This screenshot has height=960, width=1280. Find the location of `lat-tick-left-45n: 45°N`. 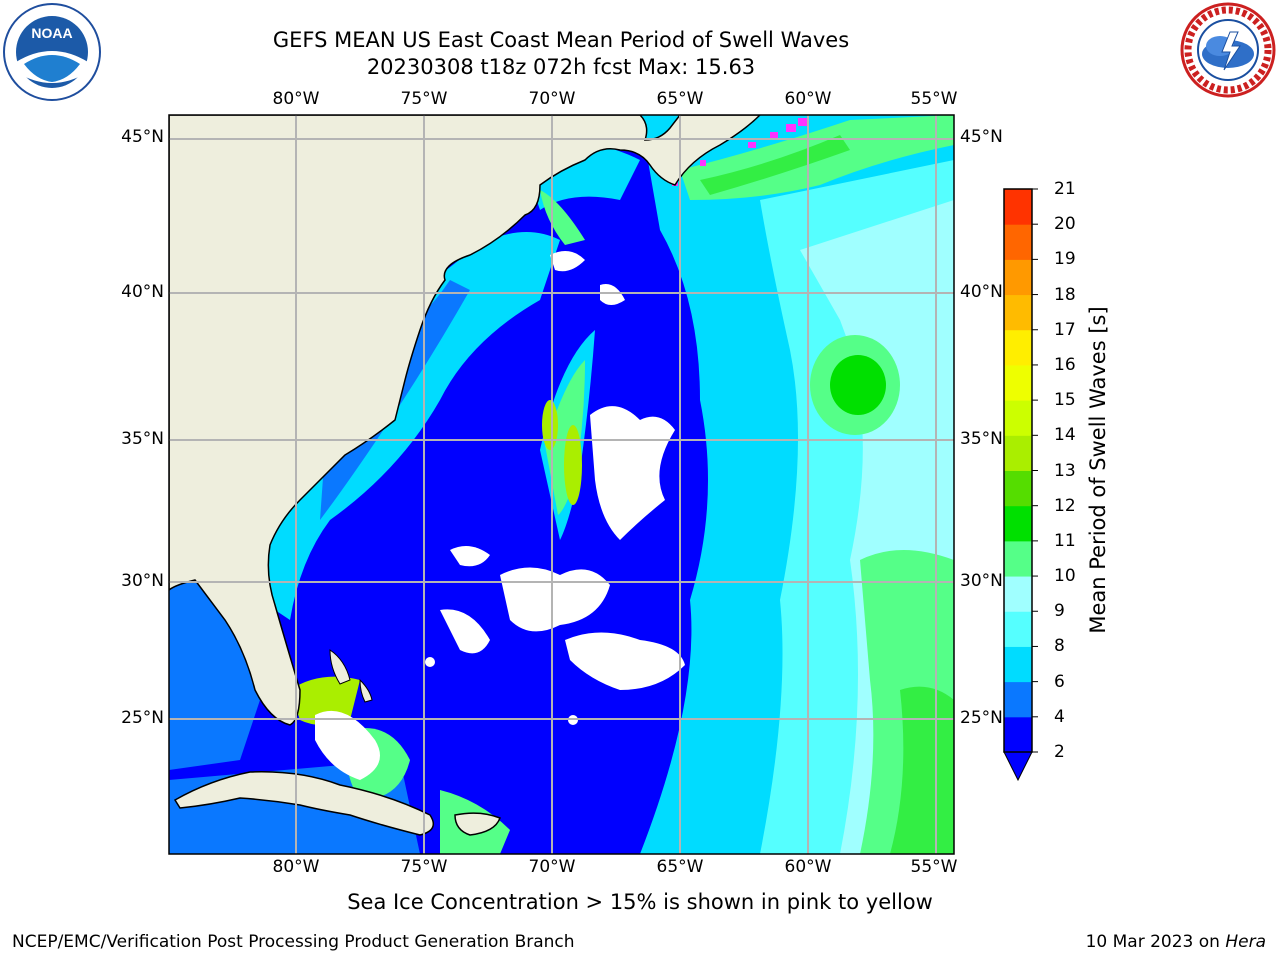

lat-tick-left-45n: 45°N is located at coordinates (142, 137).